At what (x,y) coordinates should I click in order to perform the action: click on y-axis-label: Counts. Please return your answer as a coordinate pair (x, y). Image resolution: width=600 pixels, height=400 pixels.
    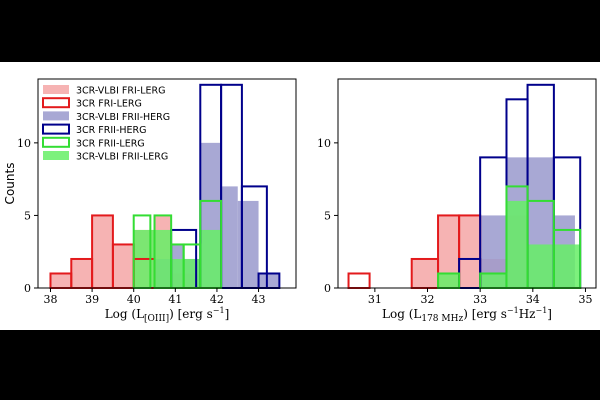
    Looking at the image, I should click on (10, 184).